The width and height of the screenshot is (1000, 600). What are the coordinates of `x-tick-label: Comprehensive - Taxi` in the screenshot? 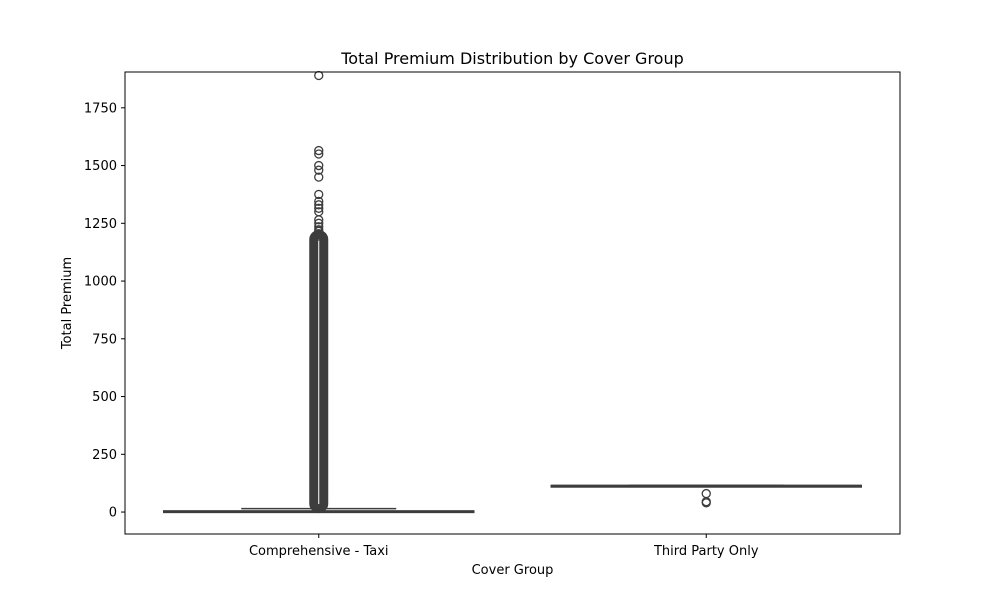 It's located at (319, 551).